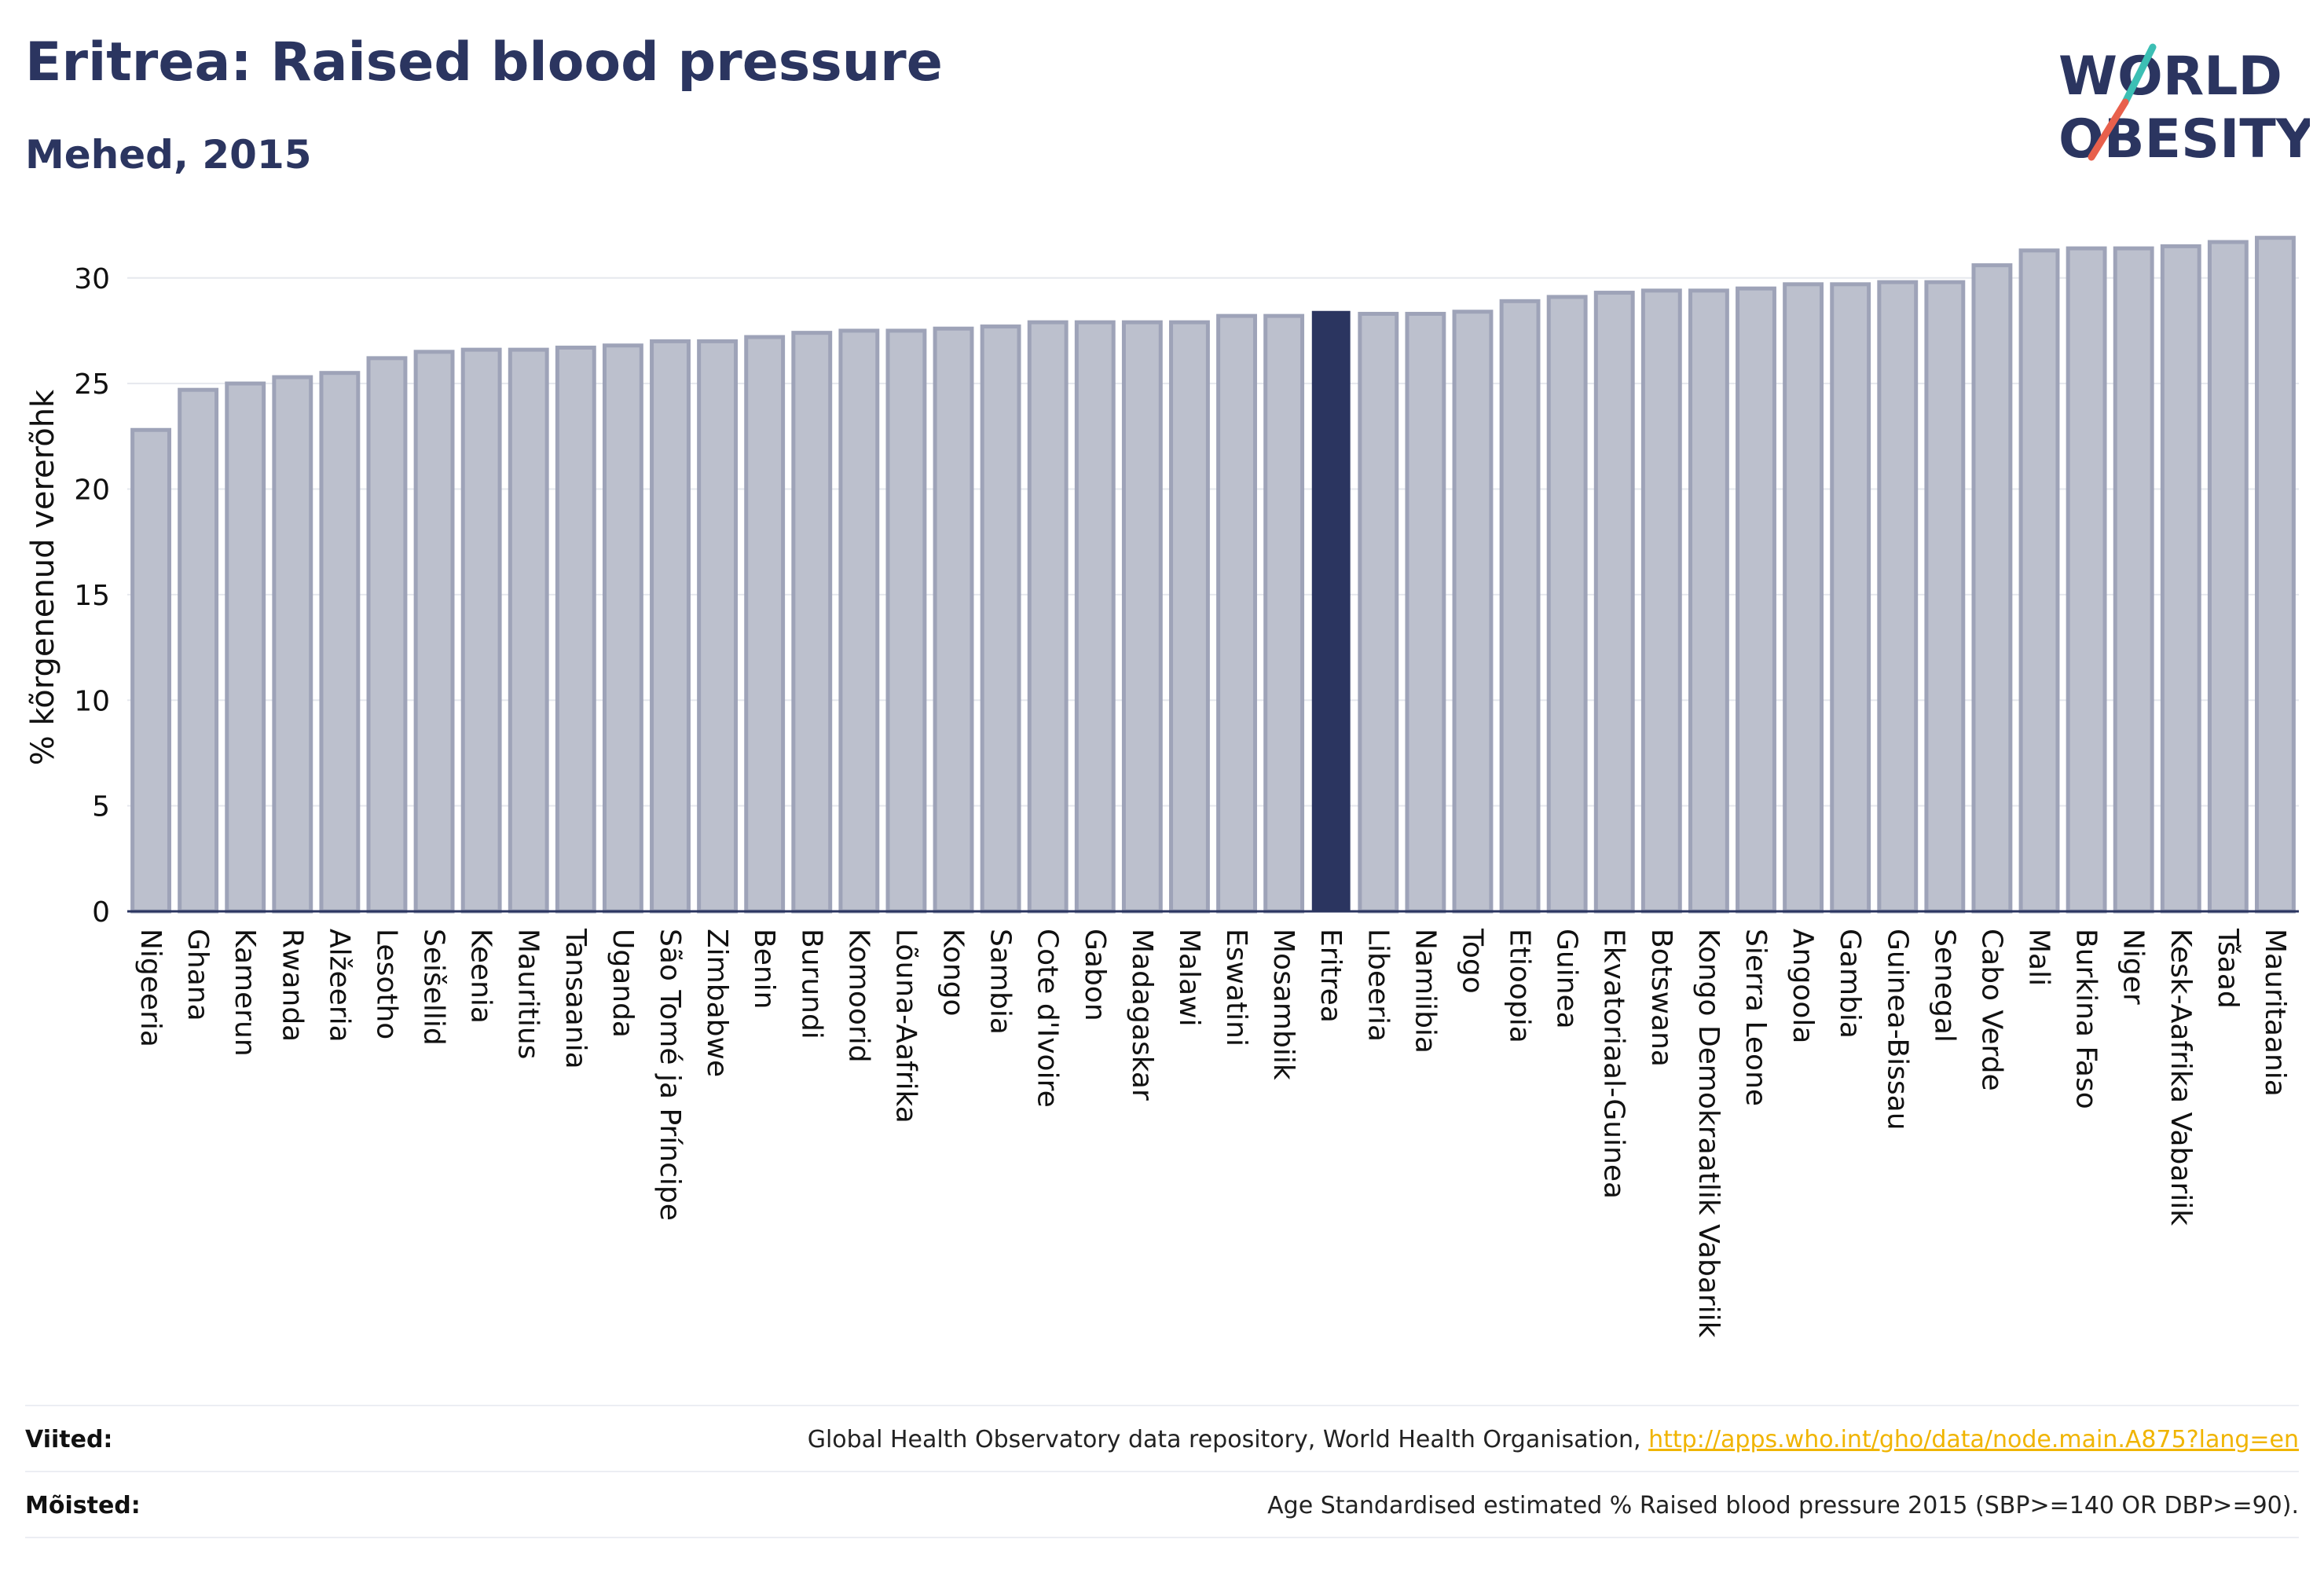 This screenshot has height=1576, width=2324. What do you see at coordinates (528, 994) in the screenshot?
I see `x-tick-label: Mauritius` at bounding box center [528, 994].